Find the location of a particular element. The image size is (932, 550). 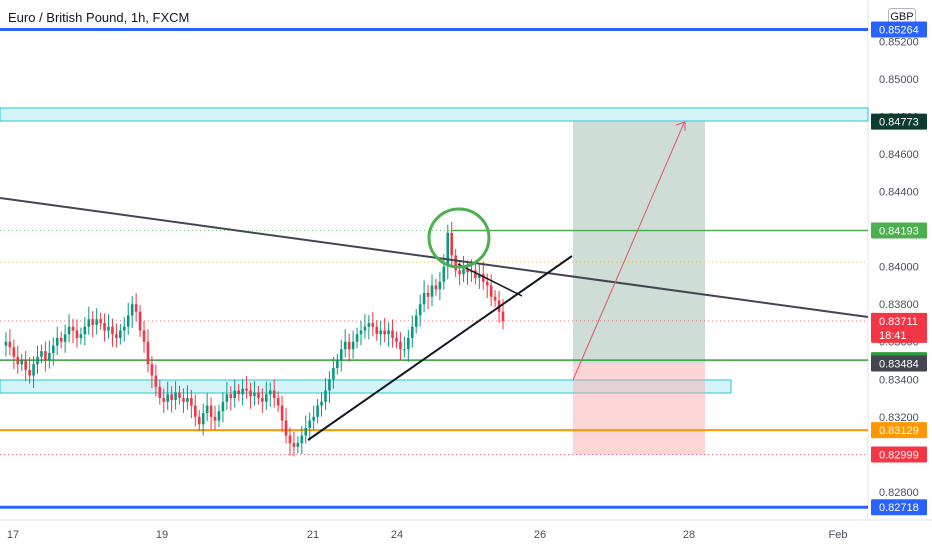

y-tick-label: 0.82800 is located at coordinates (899, 493).